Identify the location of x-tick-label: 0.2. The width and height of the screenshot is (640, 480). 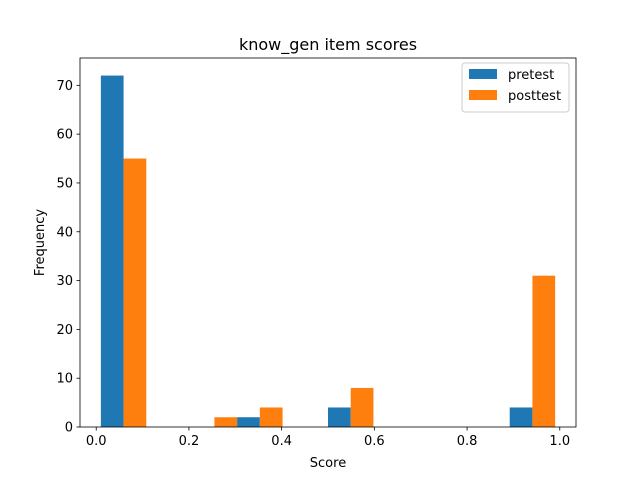
(189, 441).